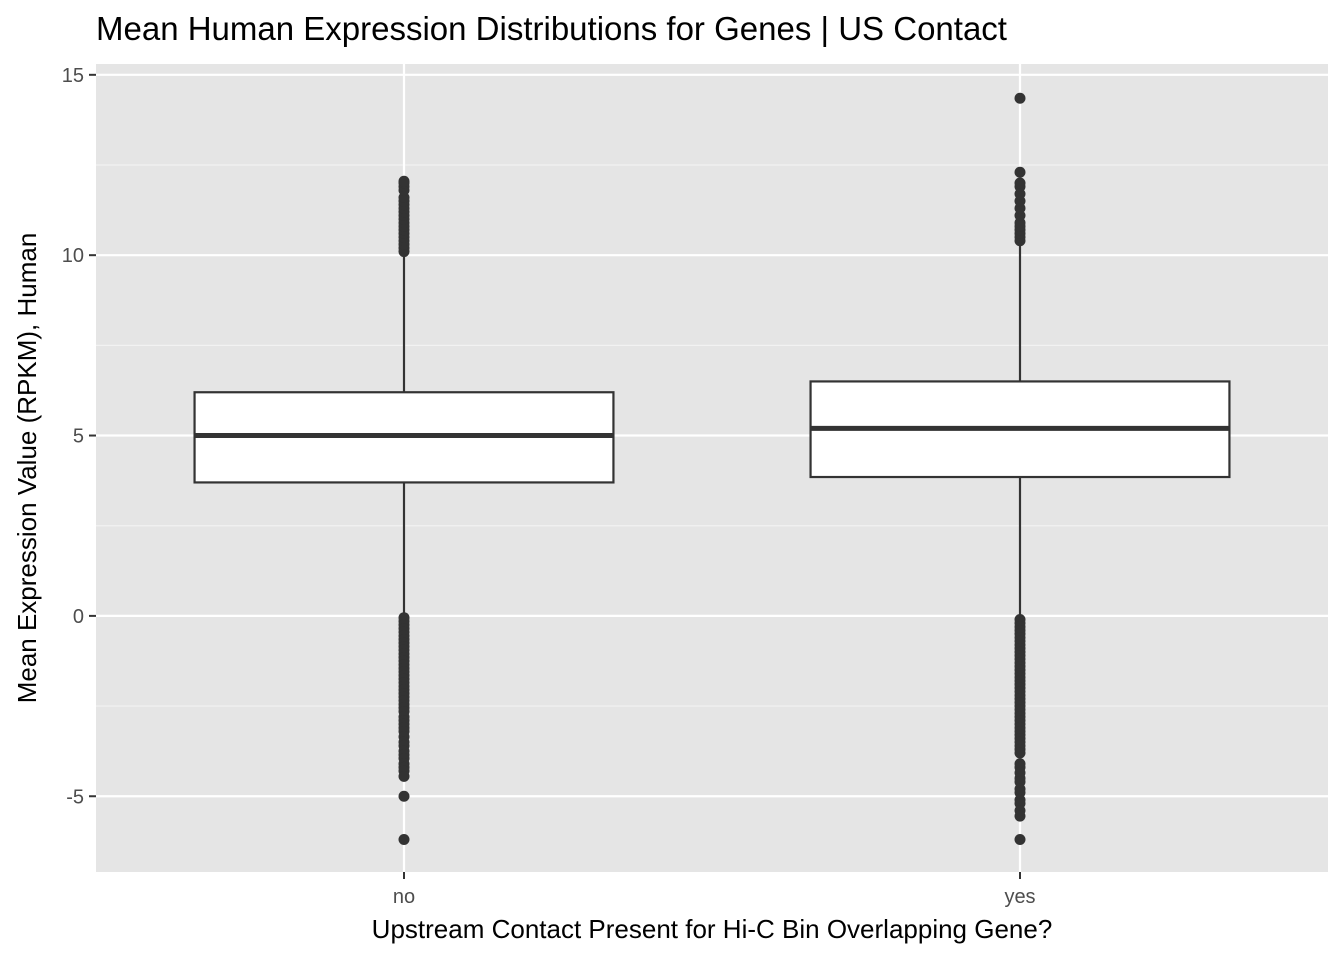 This screenshot has width=1344, height=960. I want to click on y-axis: -5 0 5 10 15, so click(79, 436).